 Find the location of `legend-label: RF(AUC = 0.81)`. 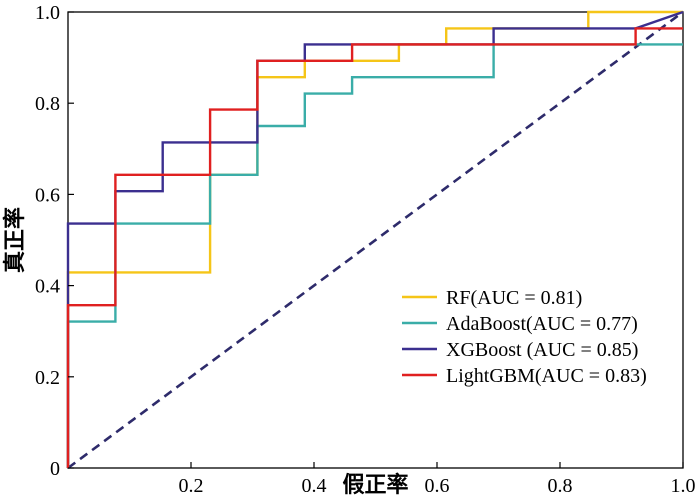

legend-label: RF(AUC = 0.81) is located at coordinates (514, 298).